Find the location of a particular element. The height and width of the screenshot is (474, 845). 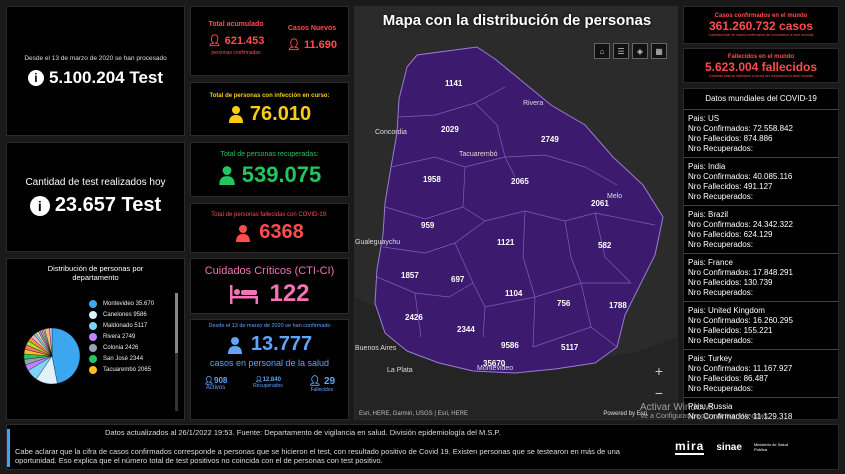

department-count: 2426 is located at coordinates (414, 317).